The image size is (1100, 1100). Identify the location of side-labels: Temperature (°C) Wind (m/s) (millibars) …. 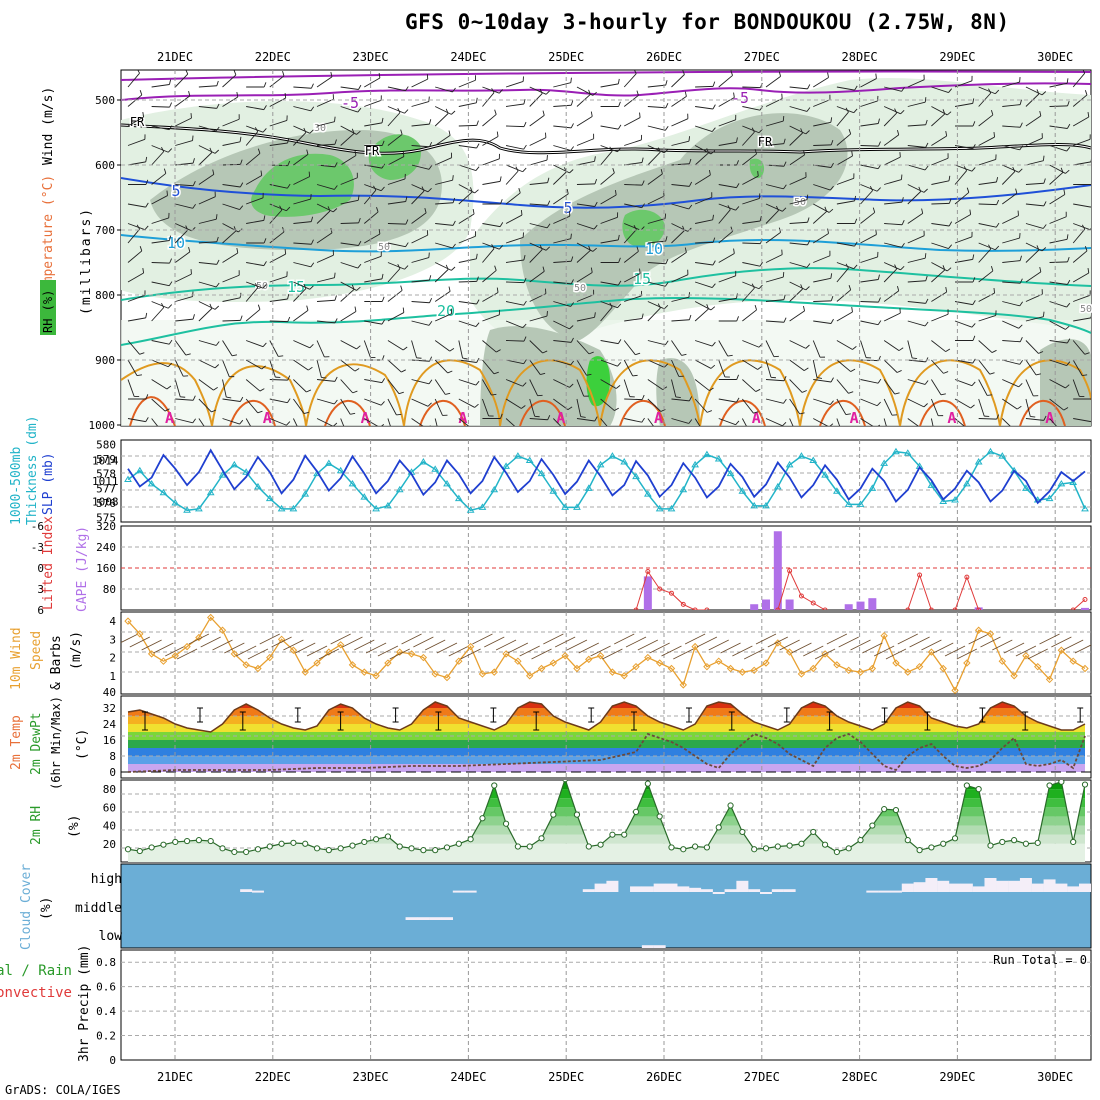
(47, 574).